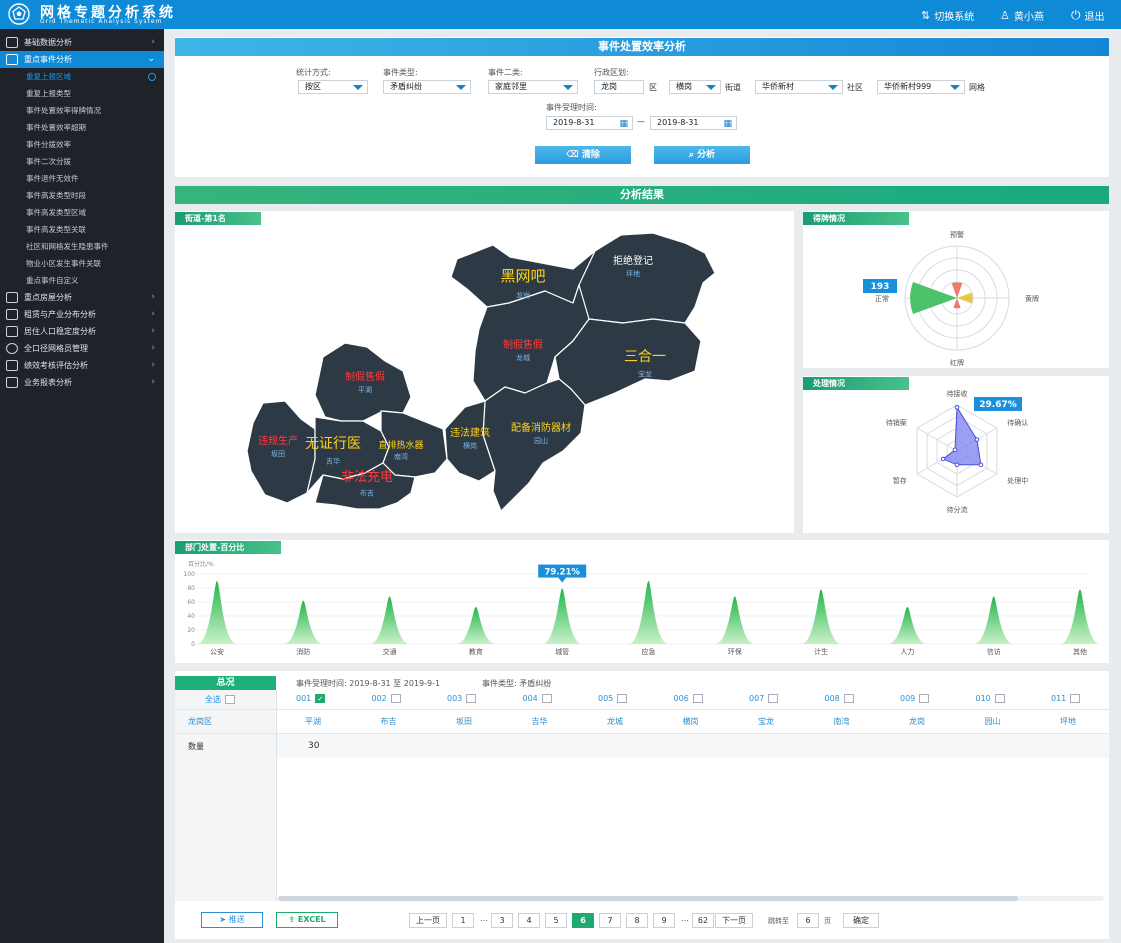 Image resolution: width=1121 pixels, height=943 pixels. Describe the element at coordinates (734, 920) in the screenshot. I see `next-page-button: 下一页` at that location.